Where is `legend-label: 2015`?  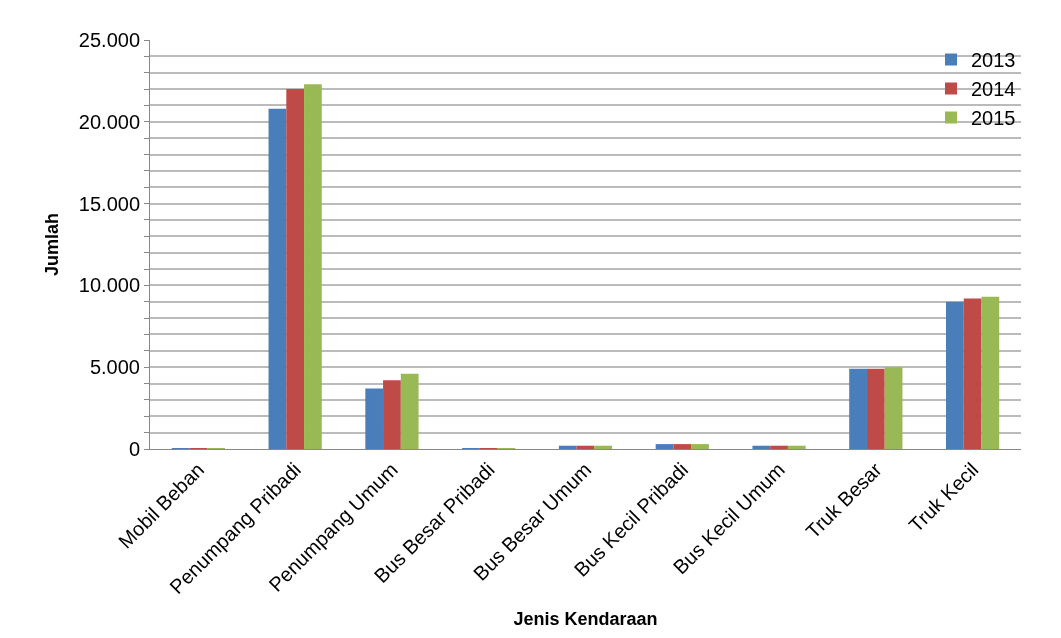
legend-label: 2015 is located at coordinates (993, 118).